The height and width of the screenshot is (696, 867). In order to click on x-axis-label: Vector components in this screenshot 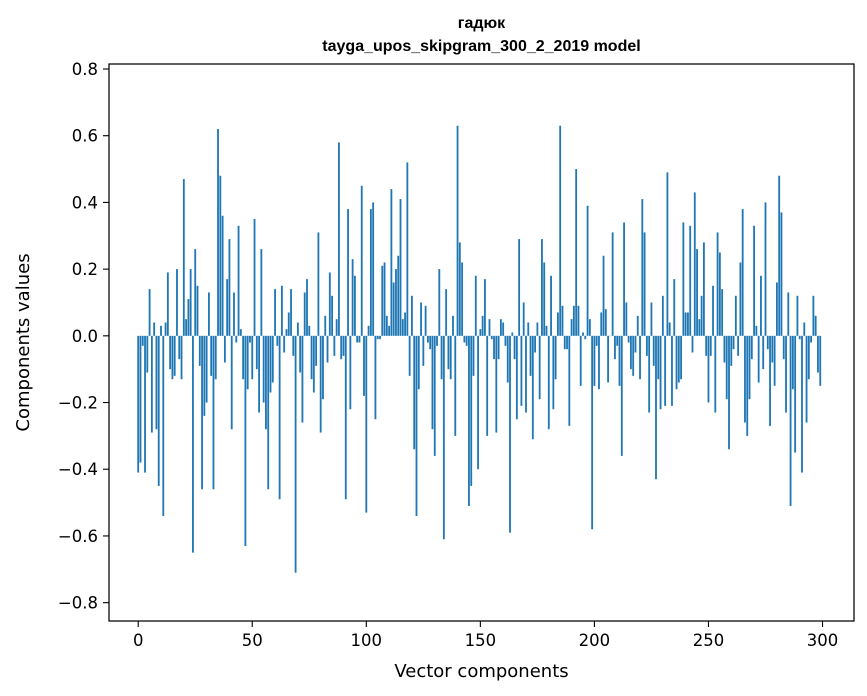, I will do `click(481, 671)`.